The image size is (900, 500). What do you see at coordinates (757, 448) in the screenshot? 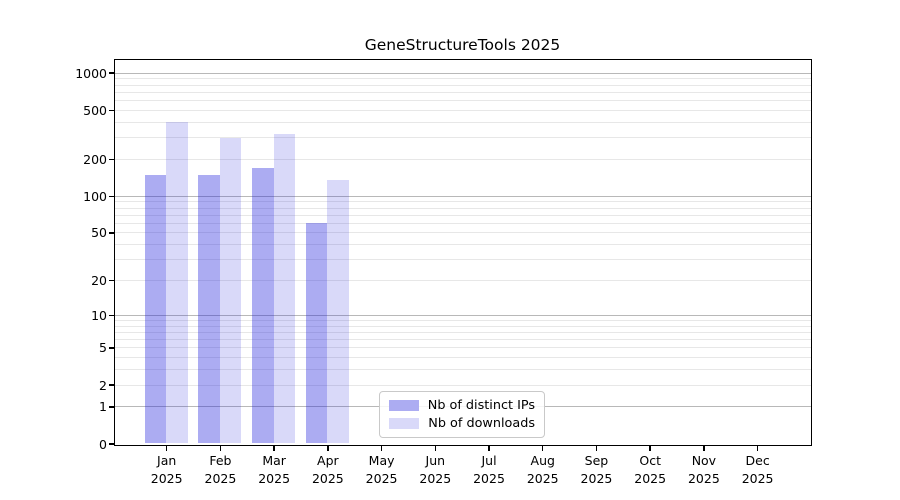
I see `x-tick-dec` at bounding box center [757, 448].